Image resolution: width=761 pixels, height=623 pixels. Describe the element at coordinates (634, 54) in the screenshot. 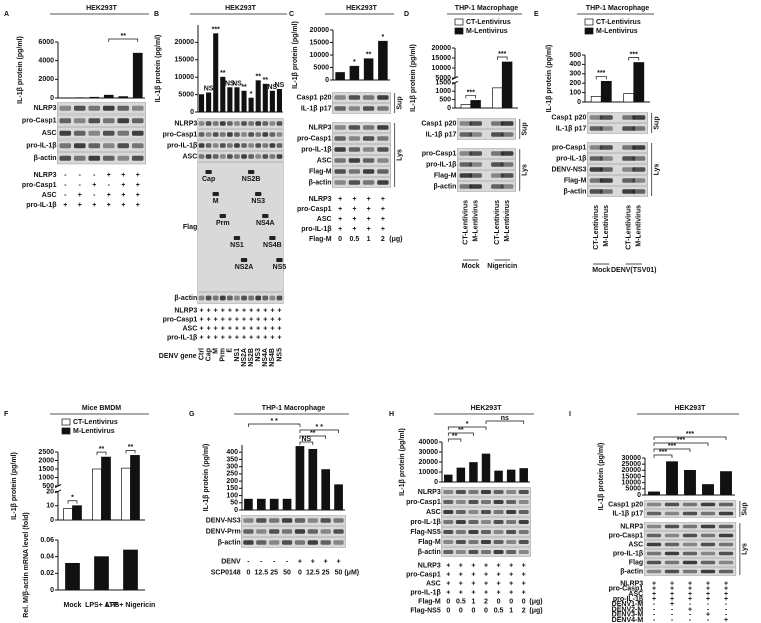

I see `significance-label: ***` at that location.